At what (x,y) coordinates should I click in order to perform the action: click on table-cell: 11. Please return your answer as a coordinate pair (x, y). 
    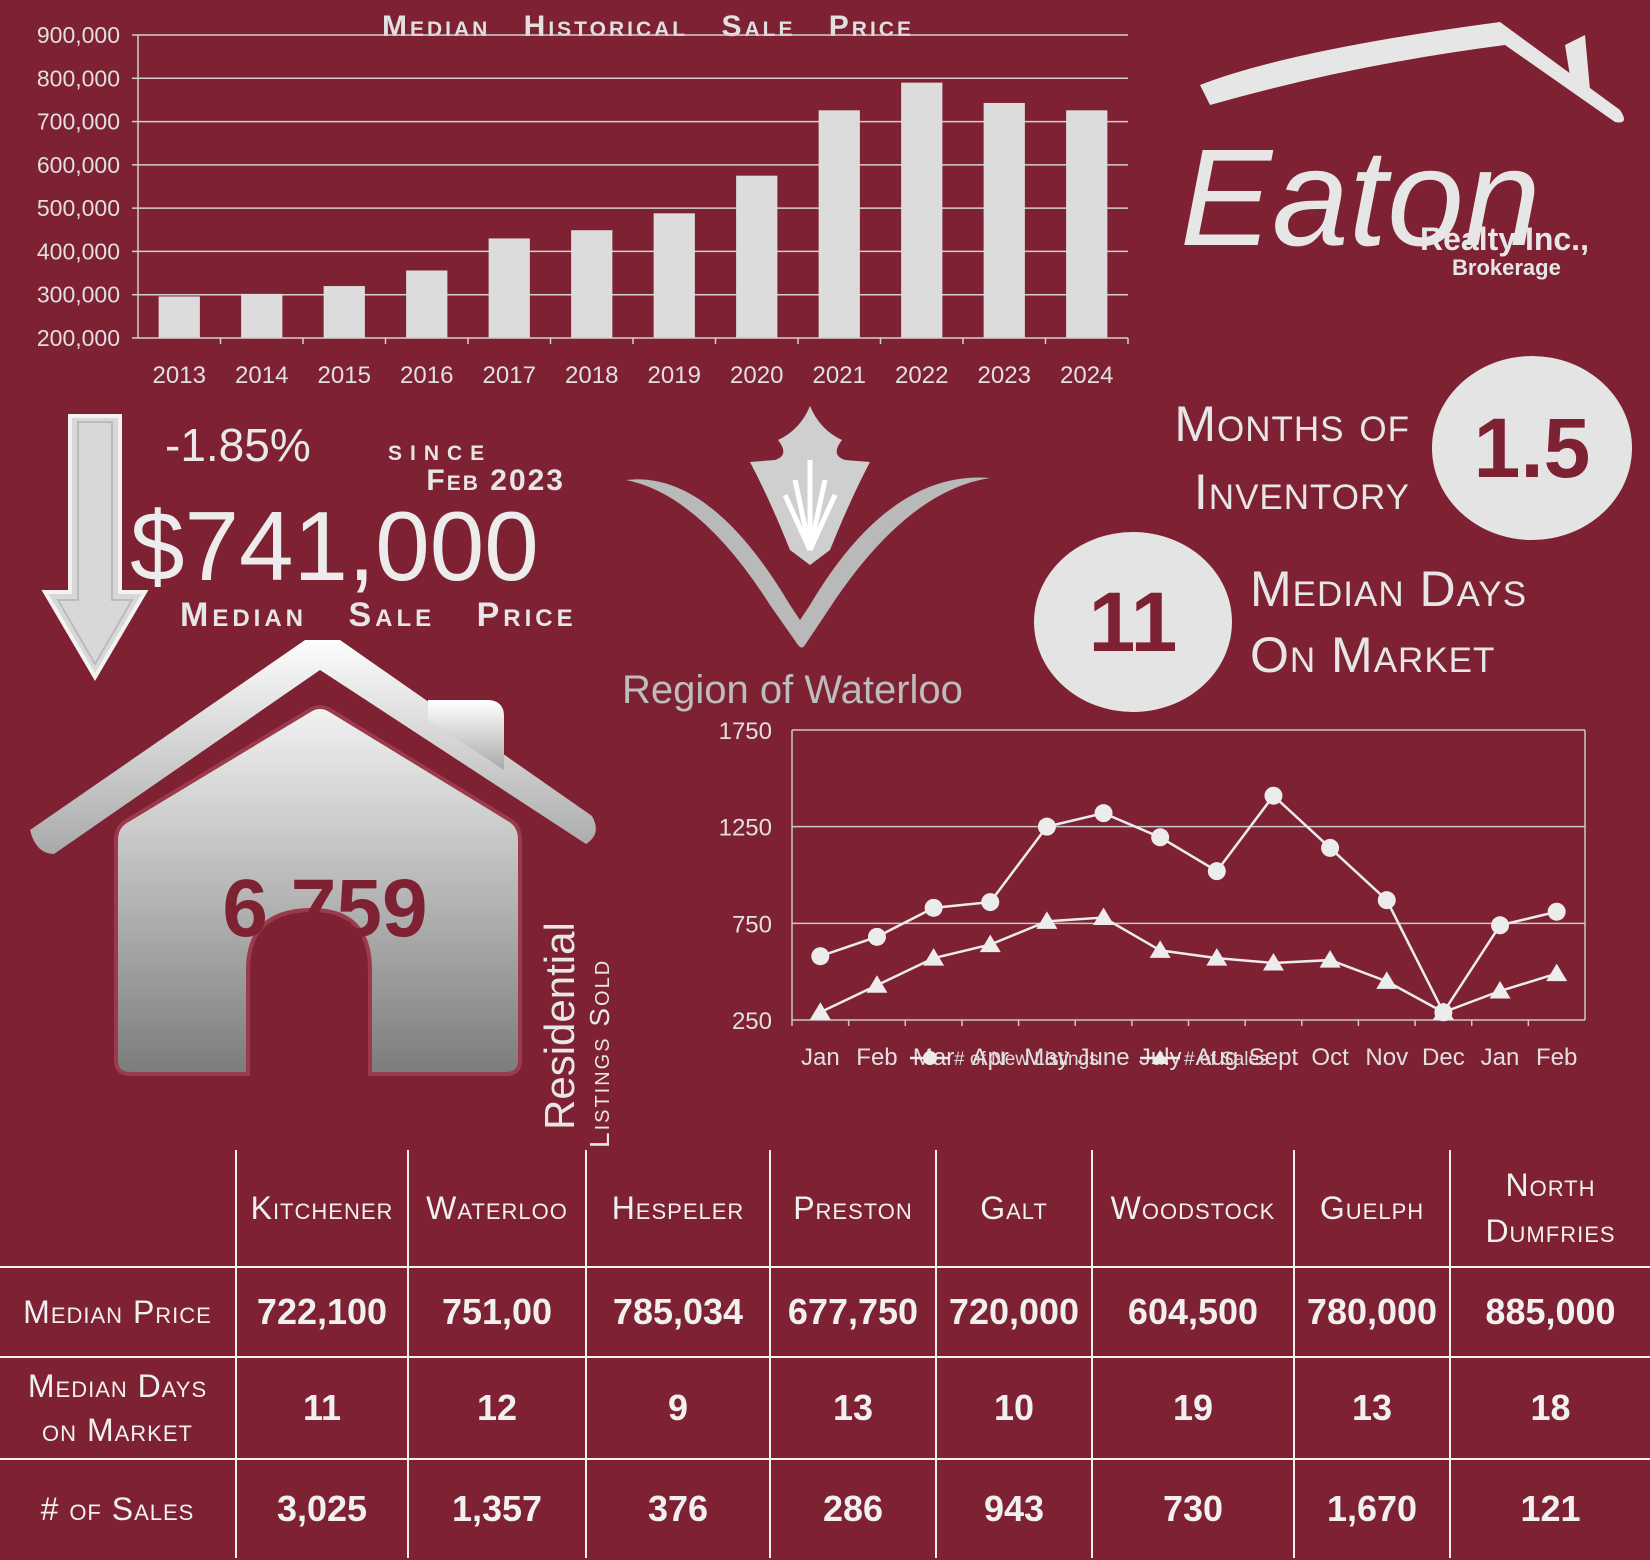
    Looking at the image, I should click on (321, 1407).